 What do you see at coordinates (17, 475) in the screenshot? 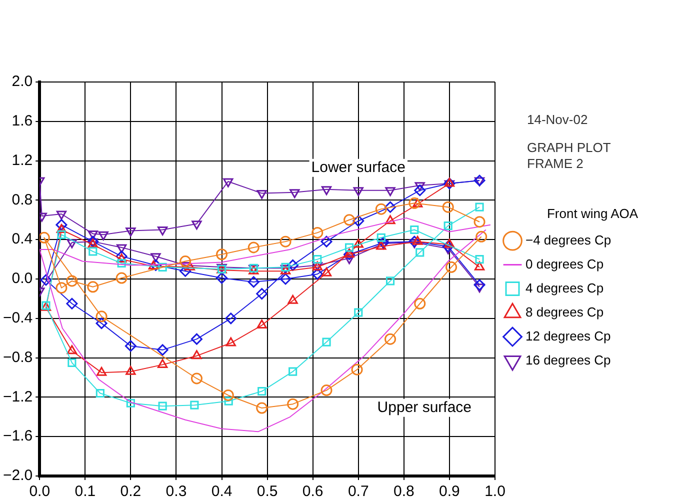
I see `y-tick-label: −2.0` at bounding box center [17, 475].